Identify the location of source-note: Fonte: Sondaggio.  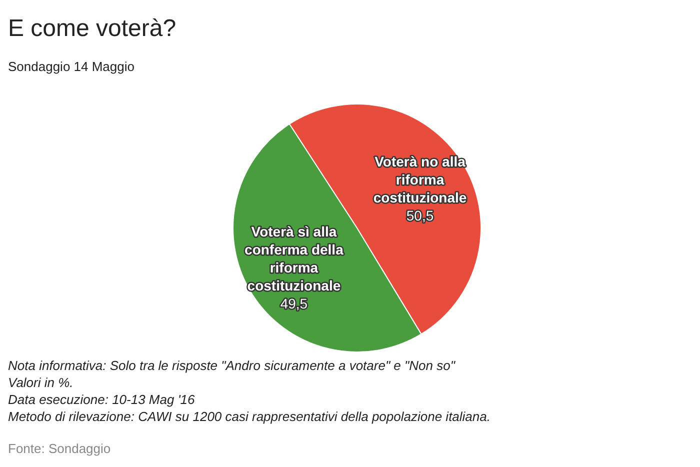
(59, 448).